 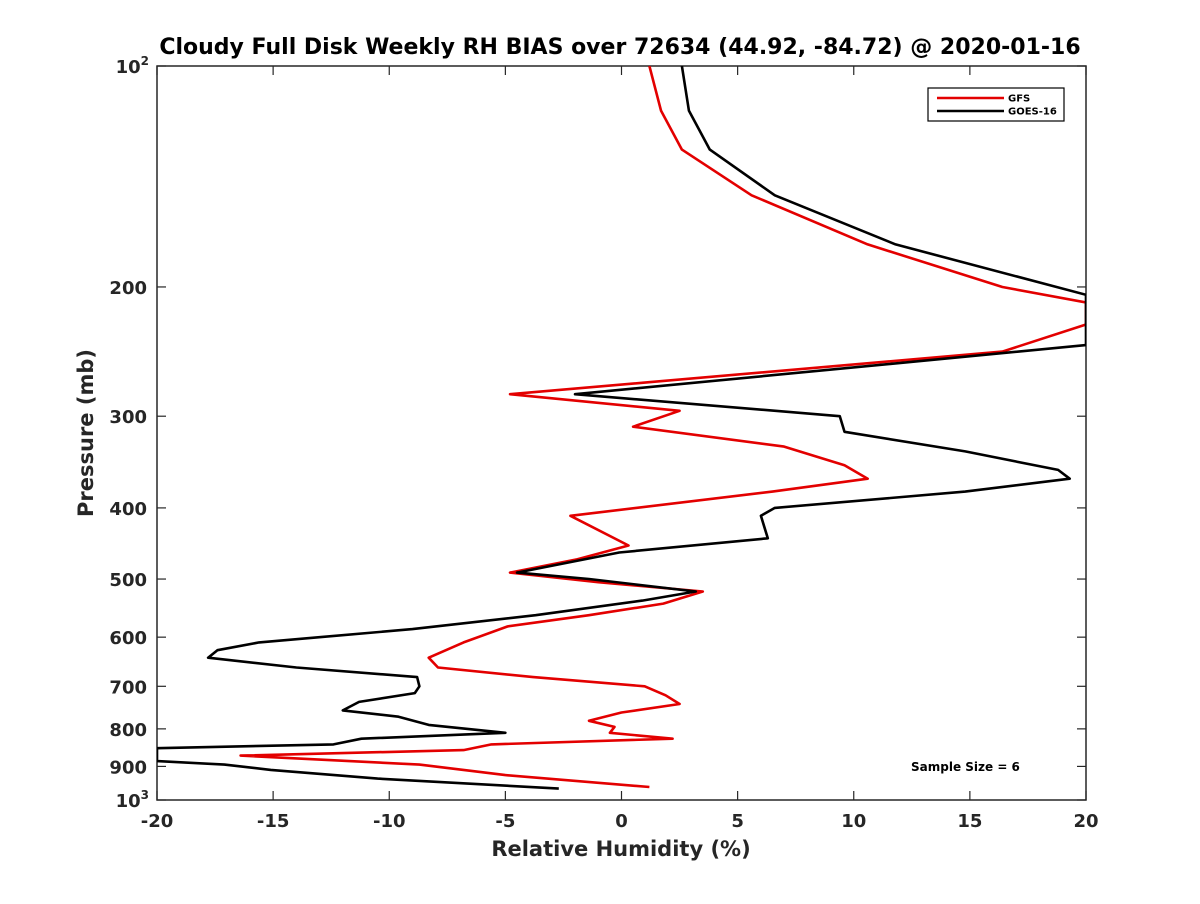 I want to click on x-tick-label: -15, so click(x=273, y=821).